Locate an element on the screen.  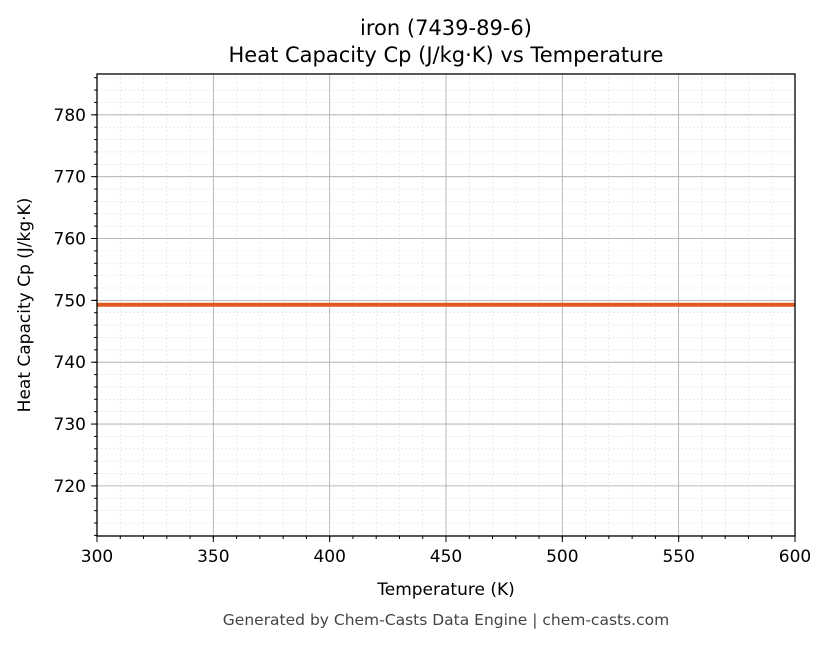
y-tick-label: 730 is located at coordinates (70, 425).